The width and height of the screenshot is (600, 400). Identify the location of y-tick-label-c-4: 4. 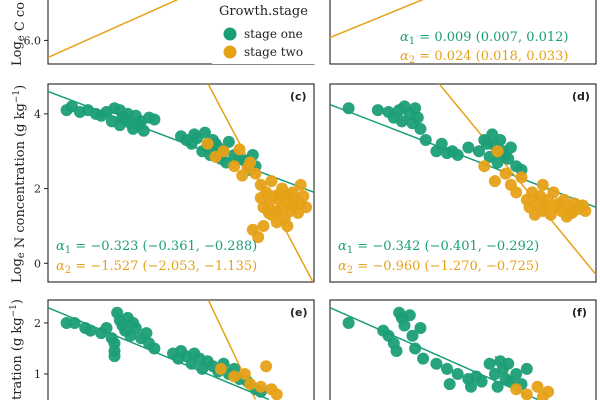
(37, 114).